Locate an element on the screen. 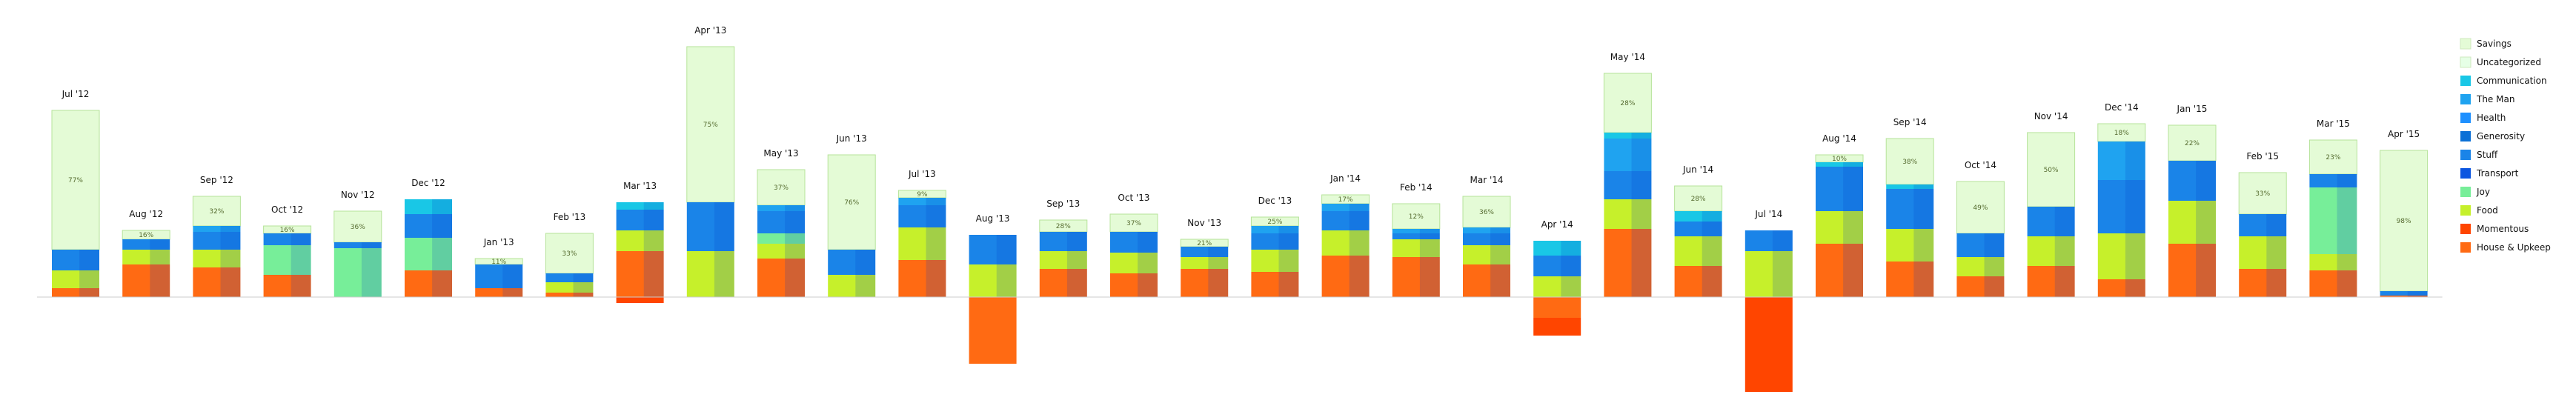 This screenshot has width=2576, height=403. month-label-4: Nov '12 is located at coordinates (358, 195).